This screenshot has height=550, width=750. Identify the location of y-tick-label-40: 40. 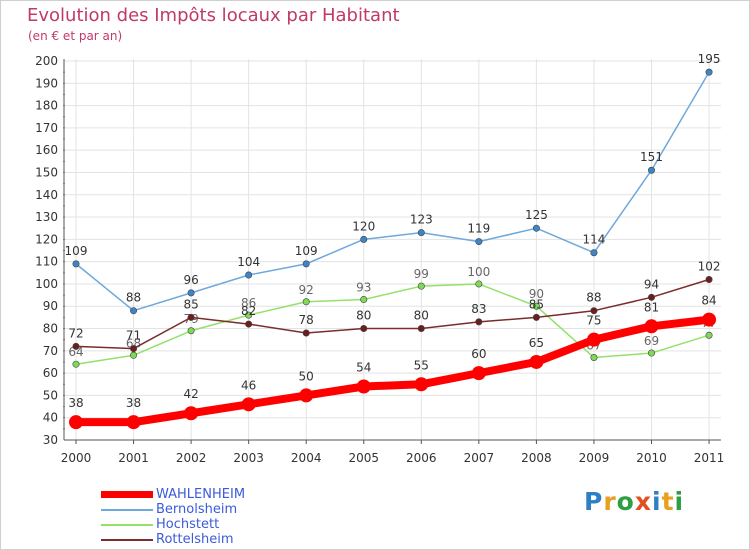
(50, 418).